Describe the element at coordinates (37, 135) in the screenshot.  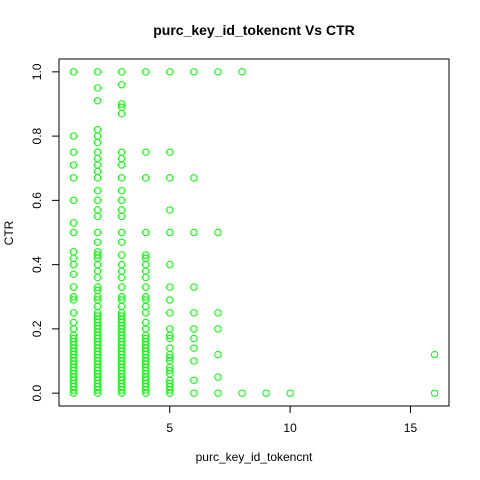
I see `y-tick-label: 0.8` at that location.